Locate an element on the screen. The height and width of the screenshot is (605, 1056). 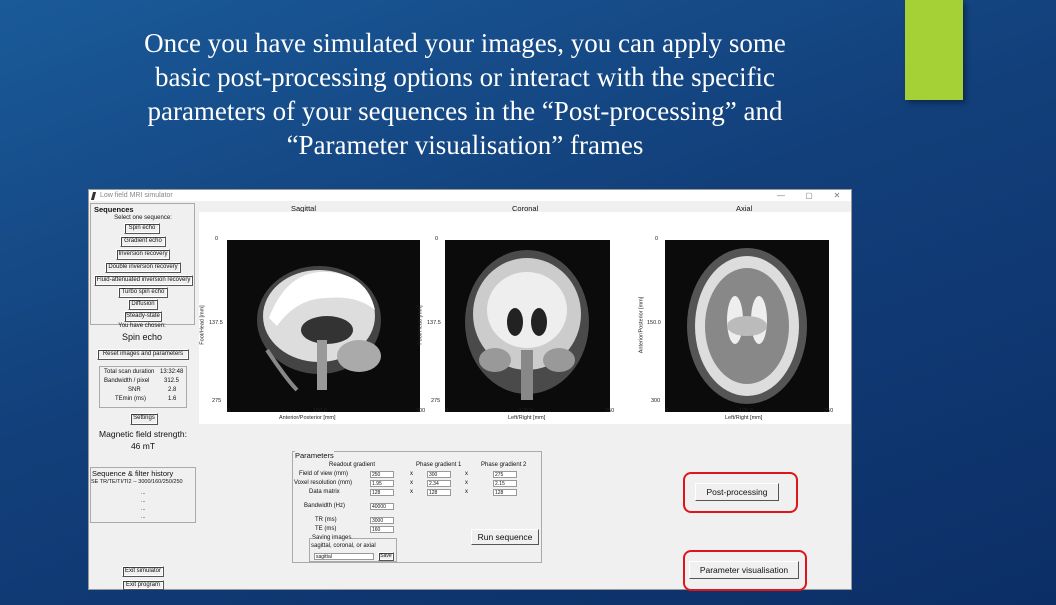
stat-value: 2.8 is located at coordinates (172, 390).